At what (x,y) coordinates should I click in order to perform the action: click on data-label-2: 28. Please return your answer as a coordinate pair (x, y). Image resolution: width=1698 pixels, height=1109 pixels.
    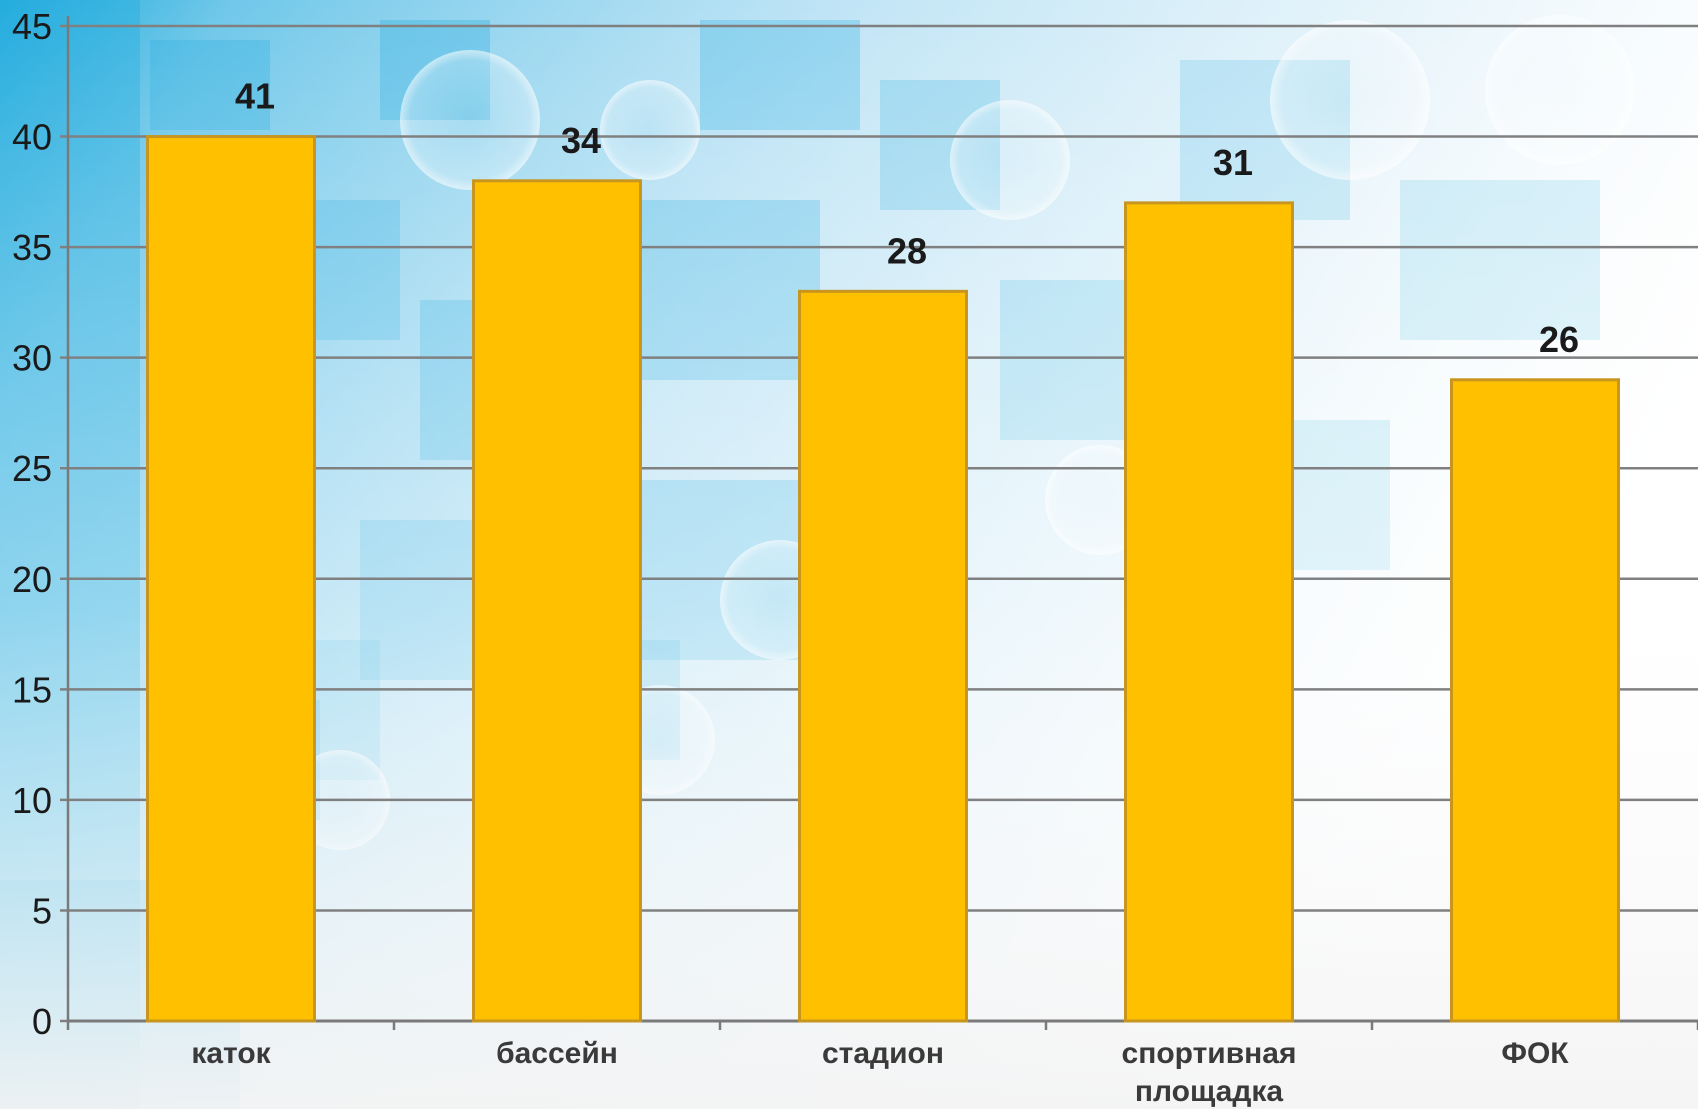
    Looking at the image, I should click on (907, 250).